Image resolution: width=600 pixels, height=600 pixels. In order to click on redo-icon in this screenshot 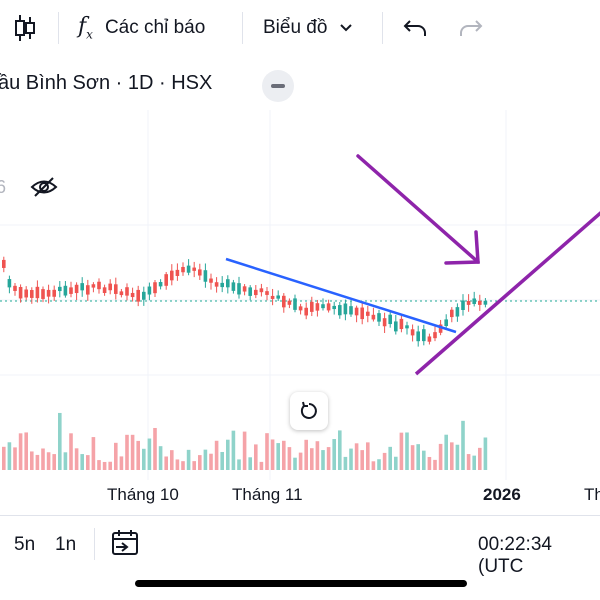, I will do `click(471, 28)`.